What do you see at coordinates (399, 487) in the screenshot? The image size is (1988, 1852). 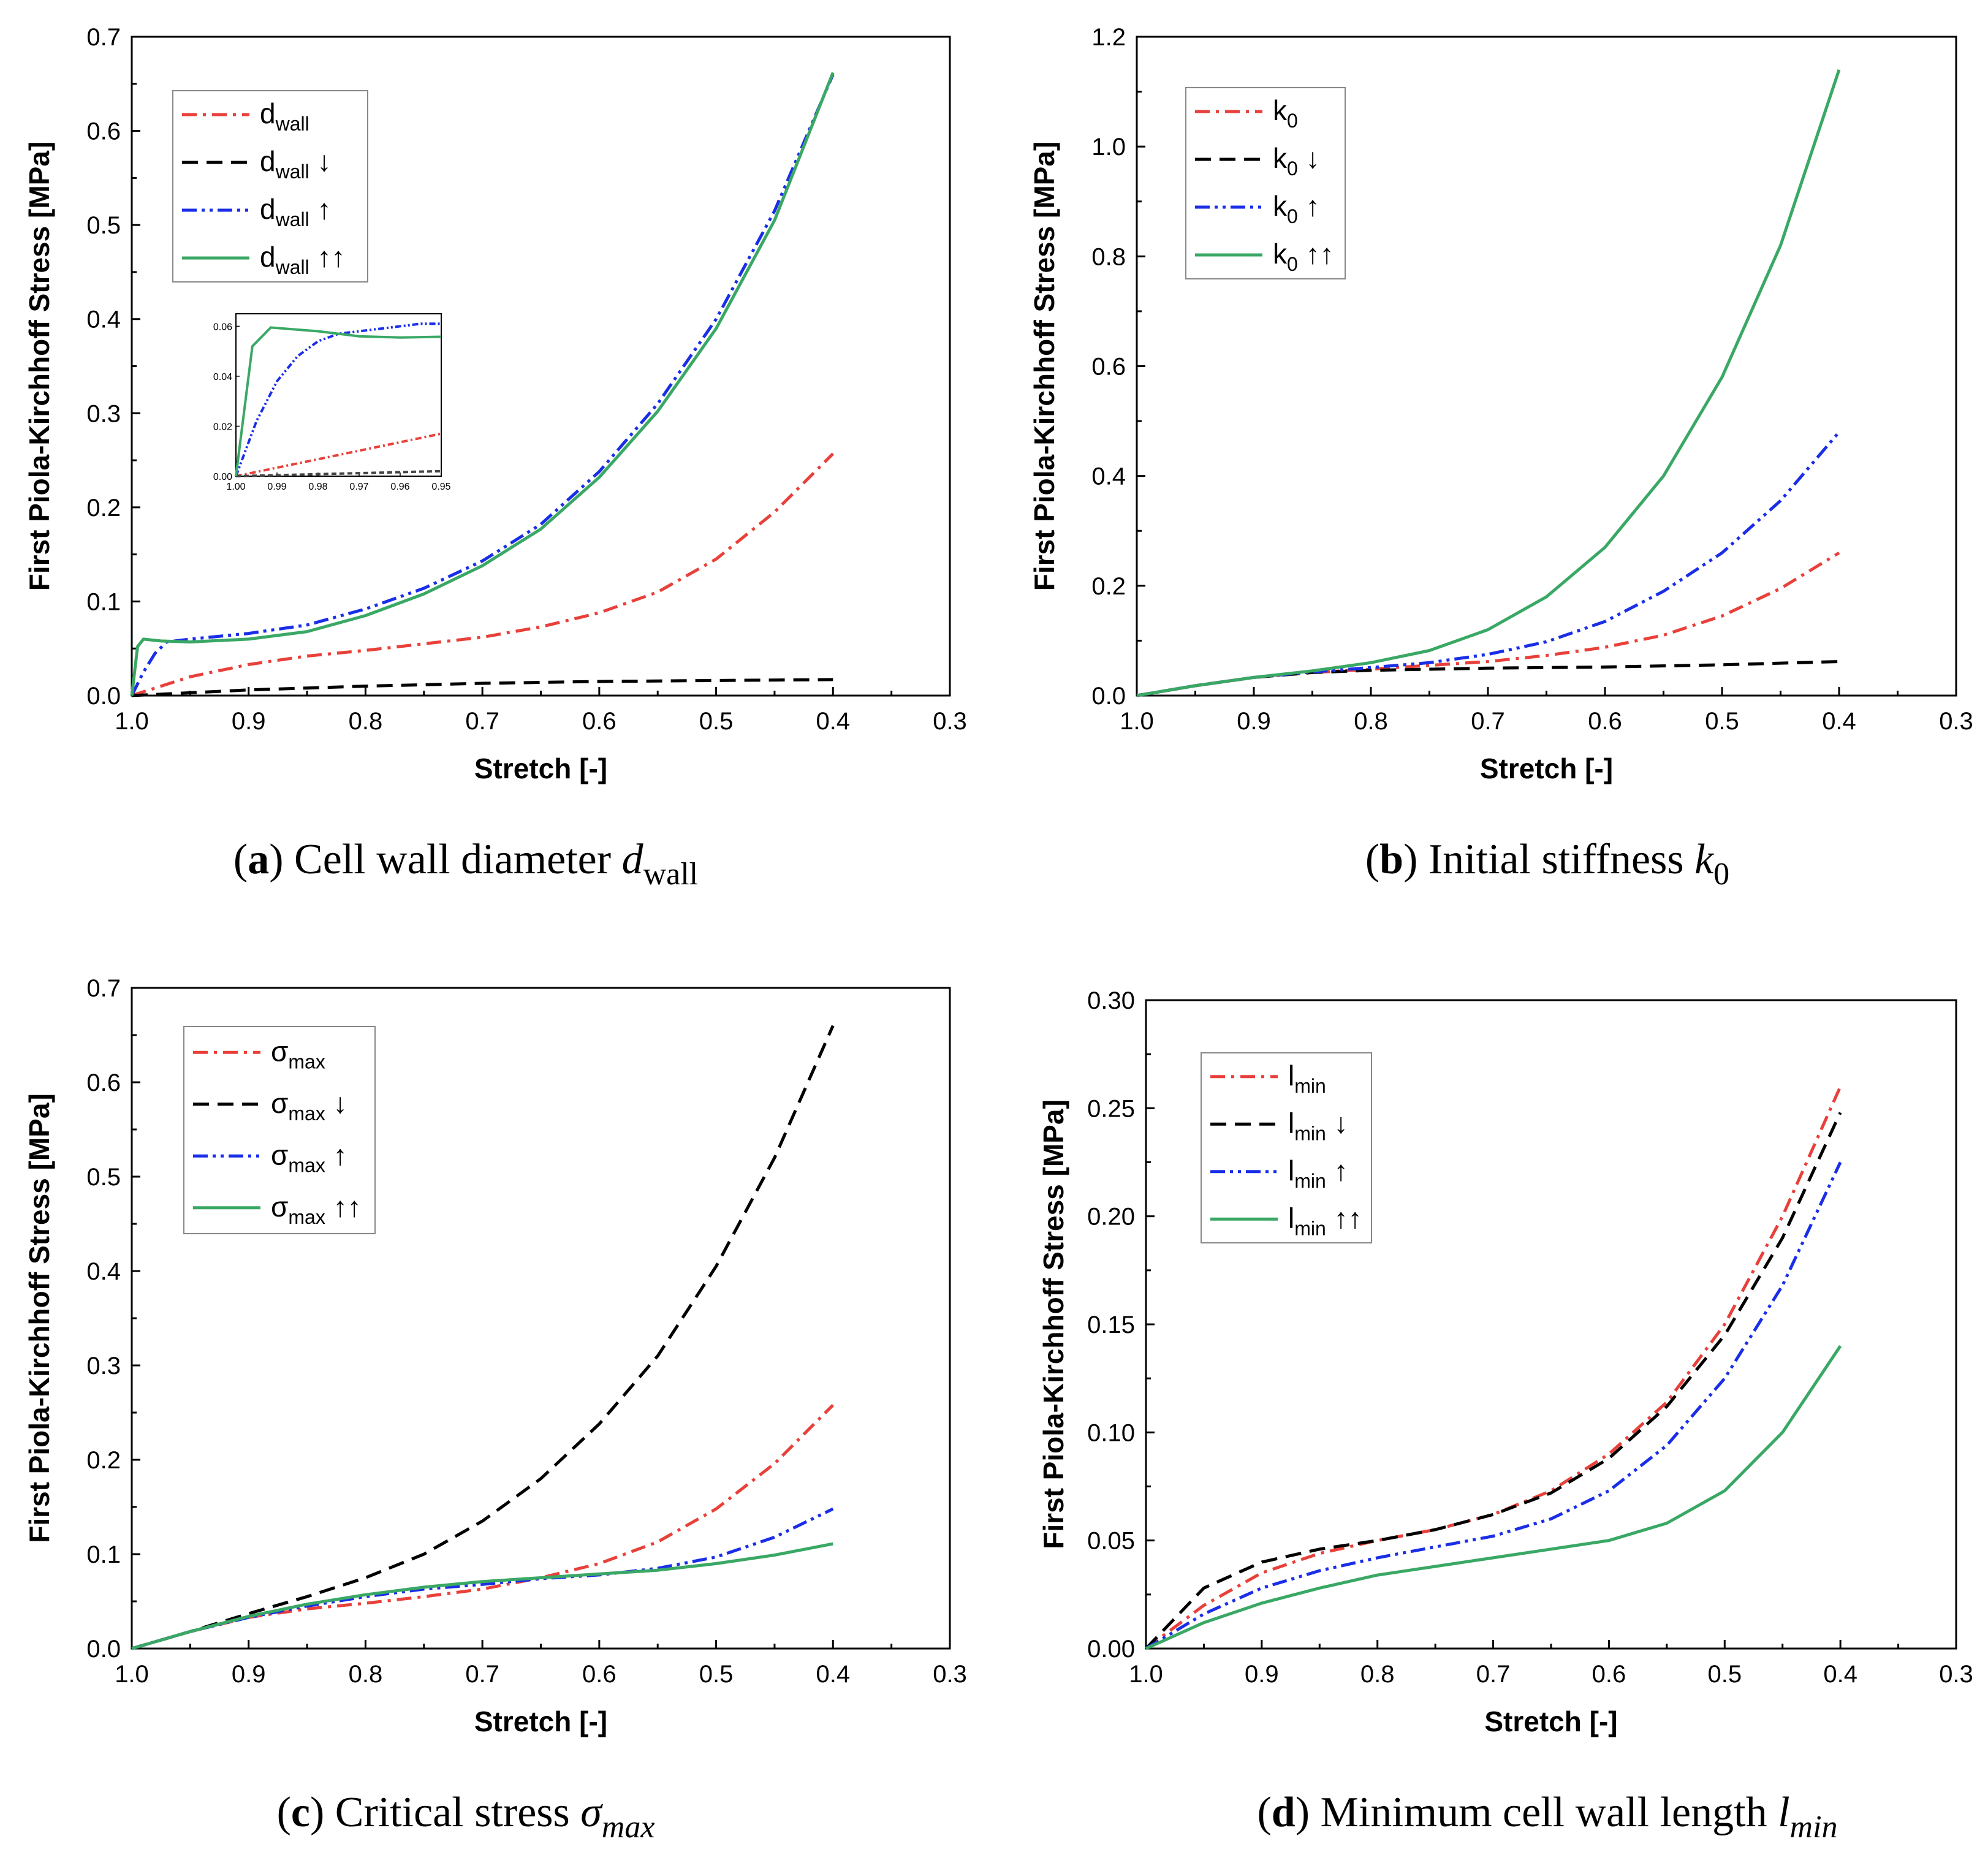 I see `inset-x-tick-label: 0.96` at bounding box center [399, 487].